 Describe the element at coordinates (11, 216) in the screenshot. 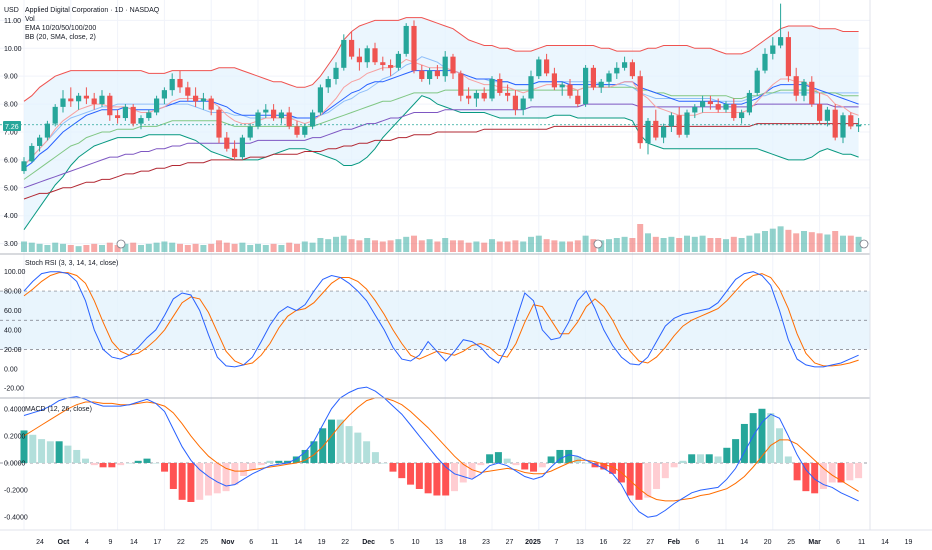

I see `price-tick-label: 4.00` at that location.